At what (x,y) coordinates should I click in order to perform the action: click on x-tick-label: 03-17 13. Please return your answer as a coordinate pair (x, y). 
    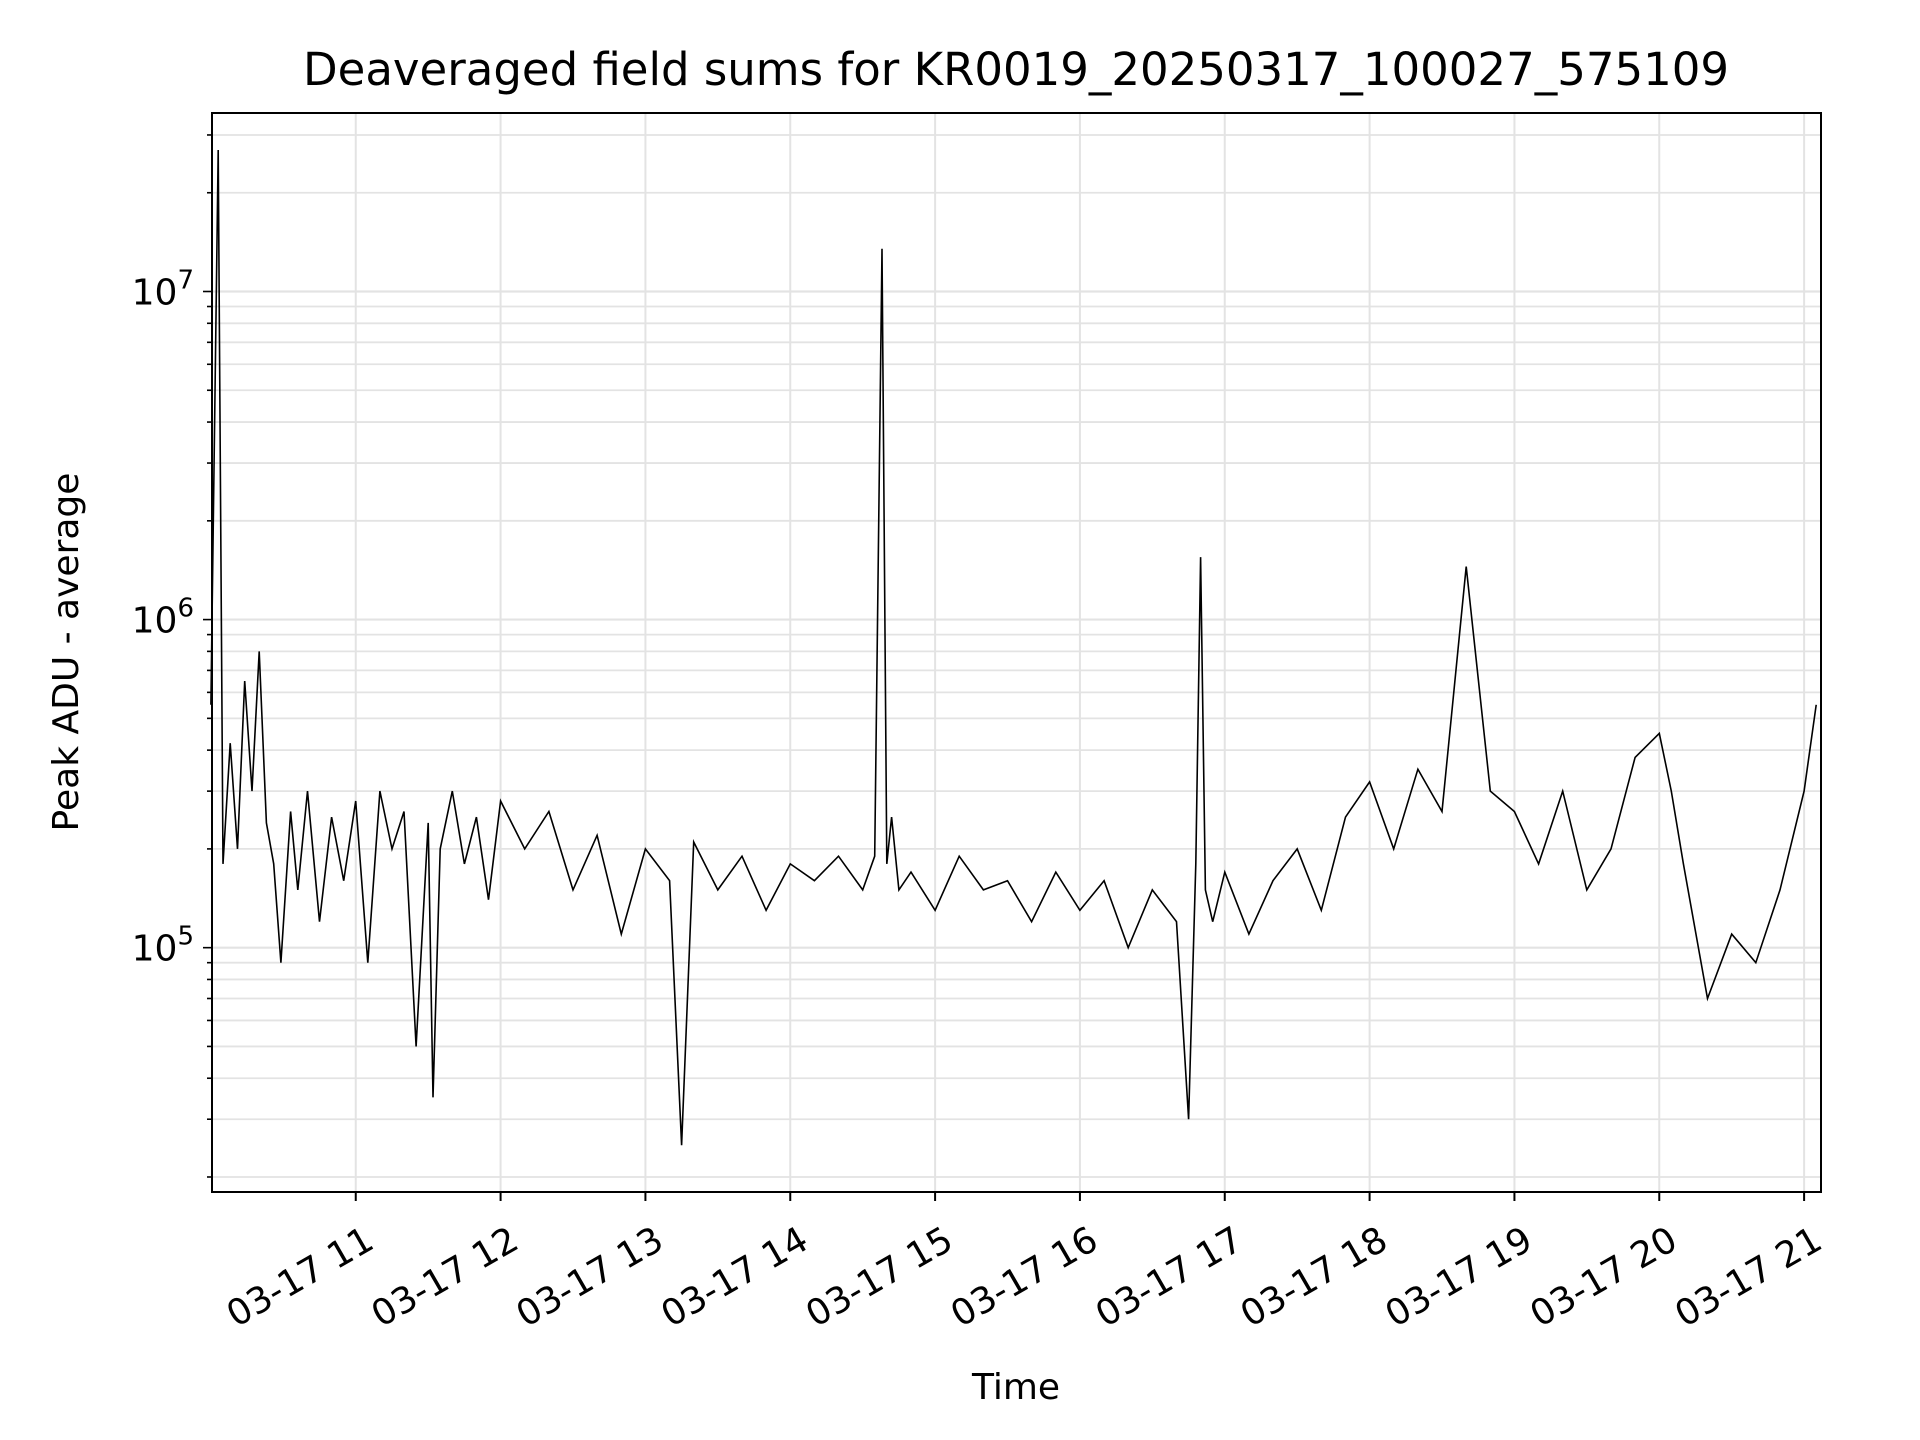
    Looking at the image, I should click on (590, 1277).